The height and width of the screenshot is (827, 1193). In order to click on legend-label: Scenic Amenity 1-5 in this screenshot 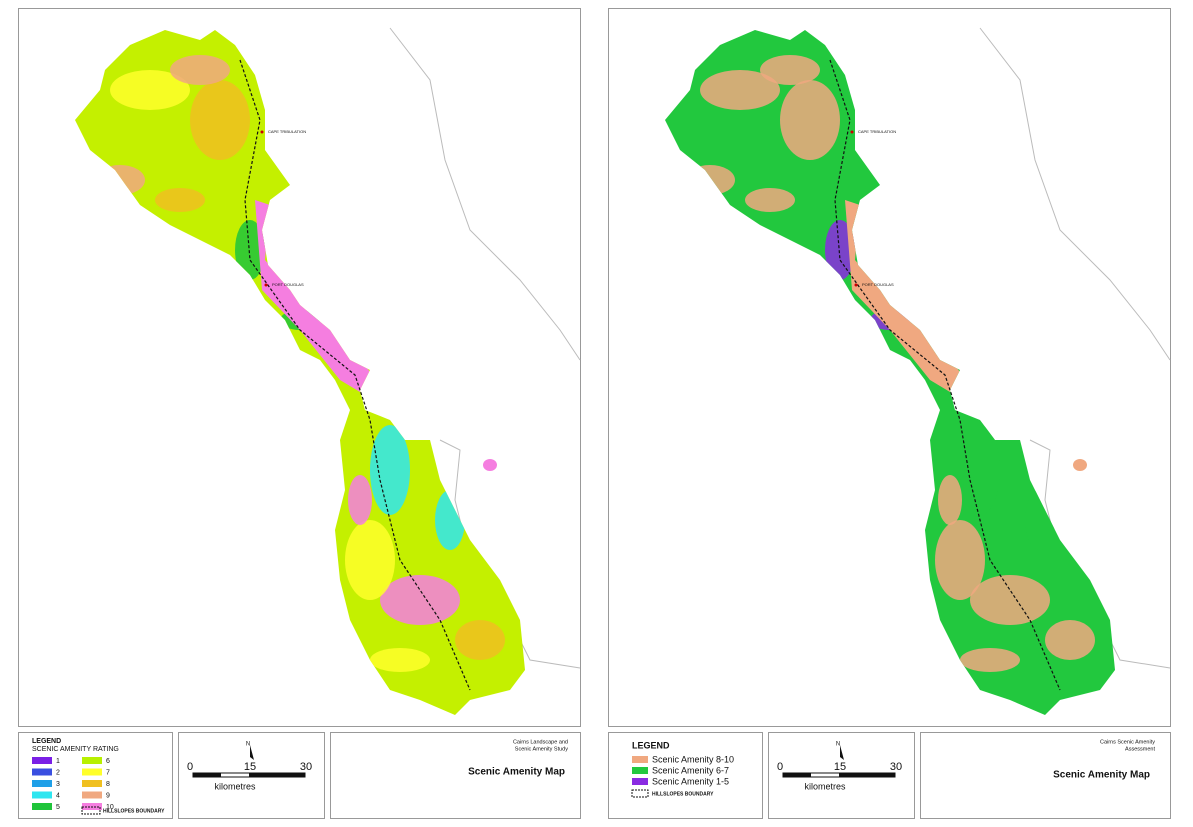, I will do `click(690, 781)`.